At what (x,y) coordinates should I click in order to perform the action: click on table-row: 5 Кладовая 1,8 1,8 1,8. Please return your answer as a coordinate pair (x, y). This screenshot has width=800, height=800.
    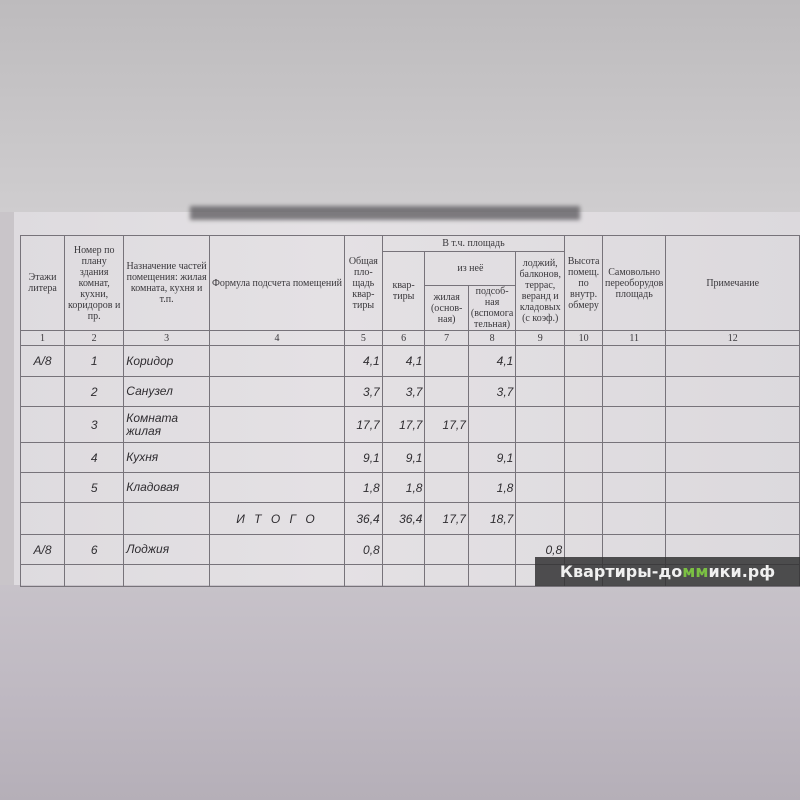
    Looking at the image, I should click on (409, 487).